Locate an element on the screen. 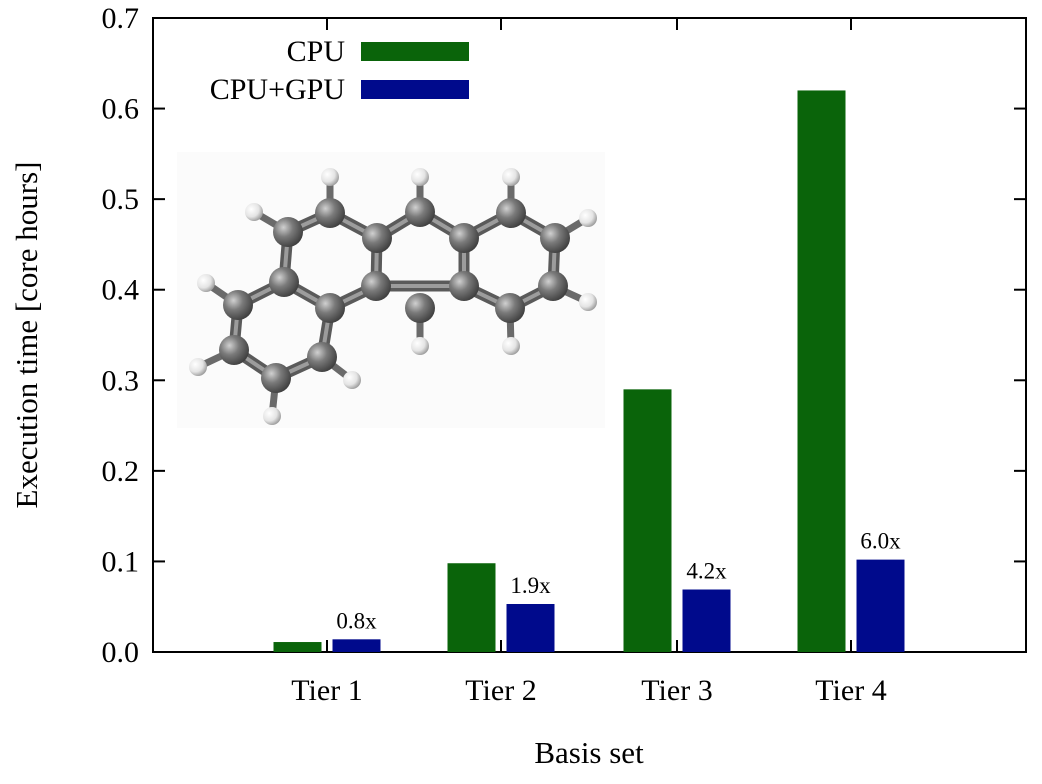 The image size is (1042, 784). y-tick-label: 0.2 is located at coordinates (121, 471).